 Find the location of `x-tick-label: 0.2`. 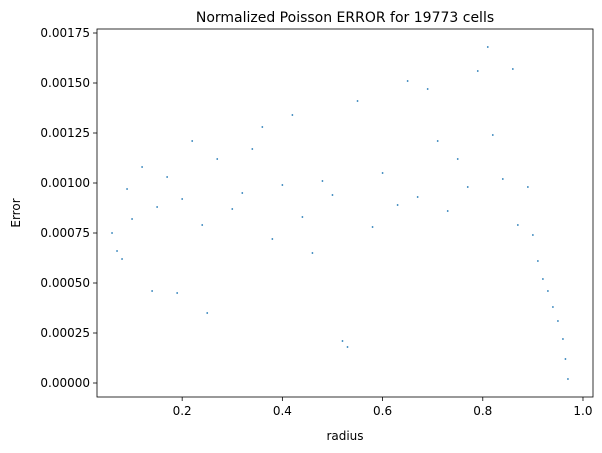

x-tick-label: 0.2 is located at coordinates (182, 411).